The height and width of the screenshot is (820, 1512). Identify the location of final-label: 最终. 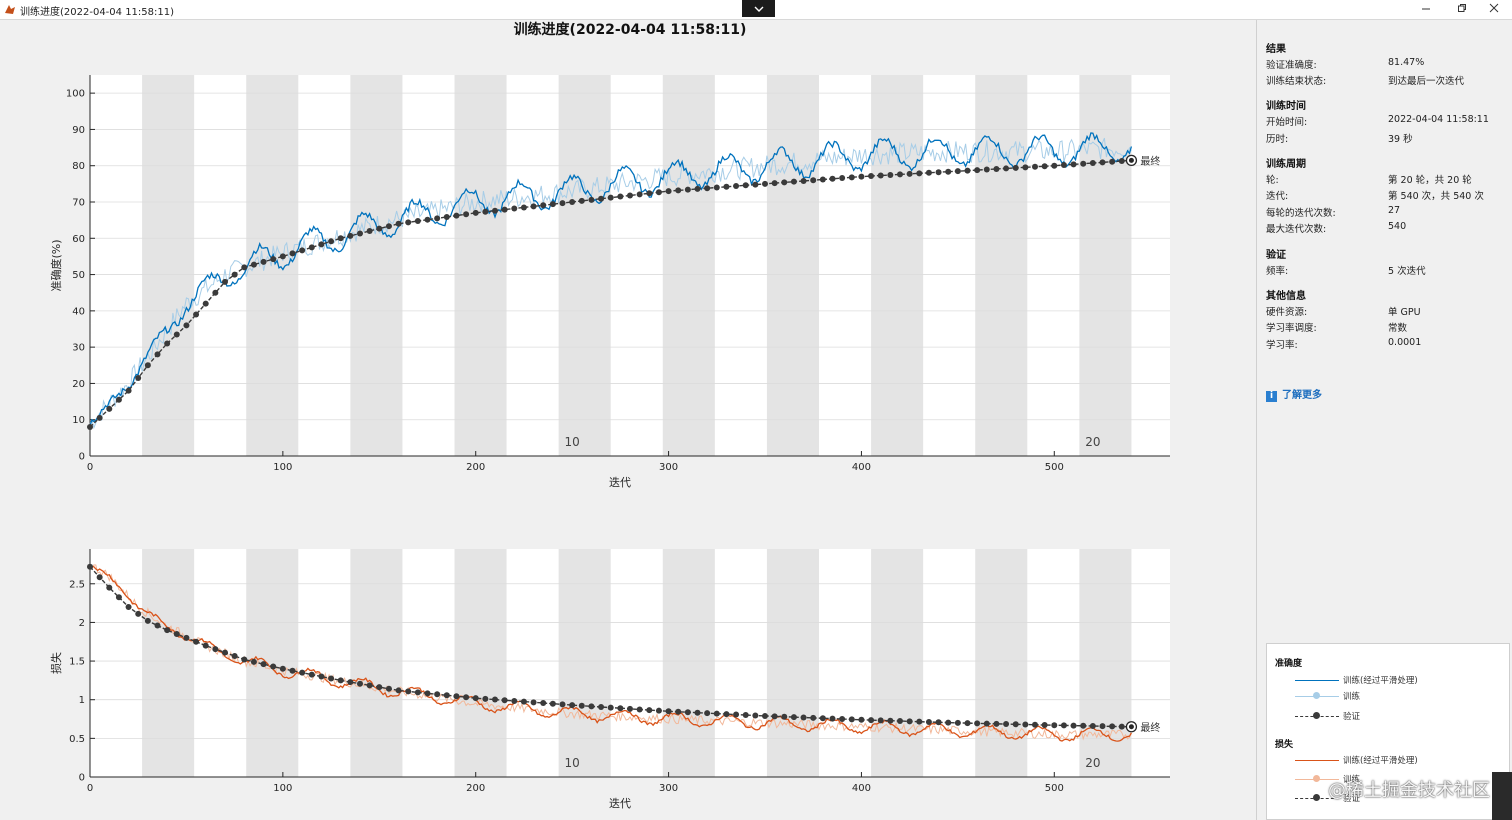
(1150, 727).